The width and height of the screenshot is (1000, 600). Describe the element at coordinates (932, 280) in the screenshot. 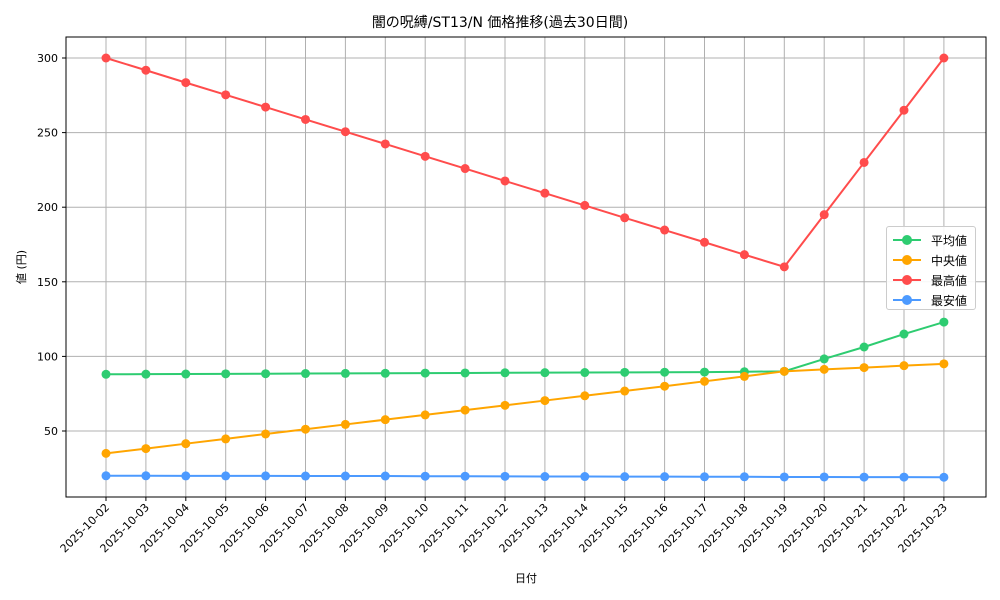

I see `legend-item-max: 最高値` at that location.